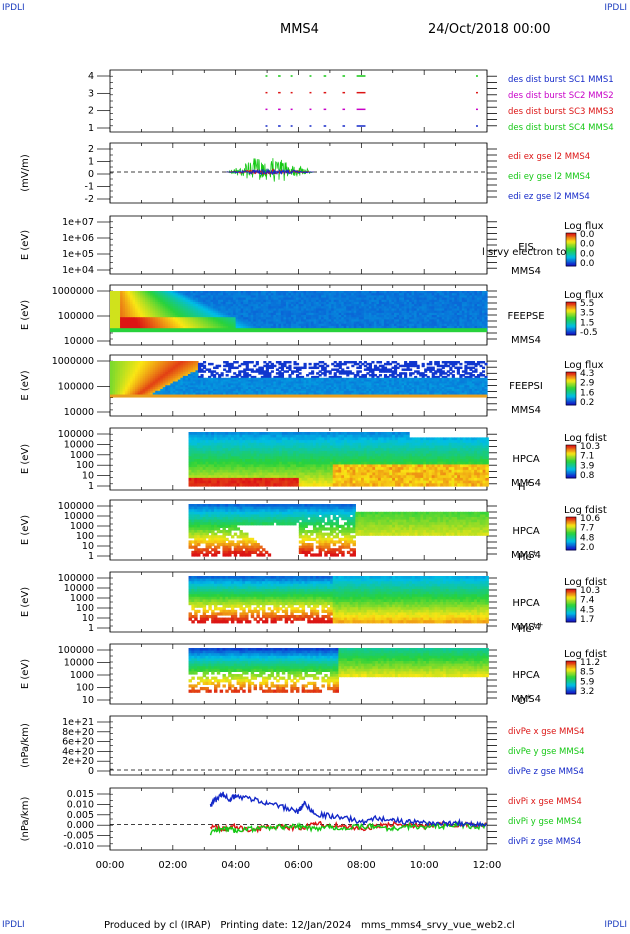 Image resolution: width=630 pixels, height=934 pixels. I want to click on colorbar-tick-label: 3.9, so click(587, 466).